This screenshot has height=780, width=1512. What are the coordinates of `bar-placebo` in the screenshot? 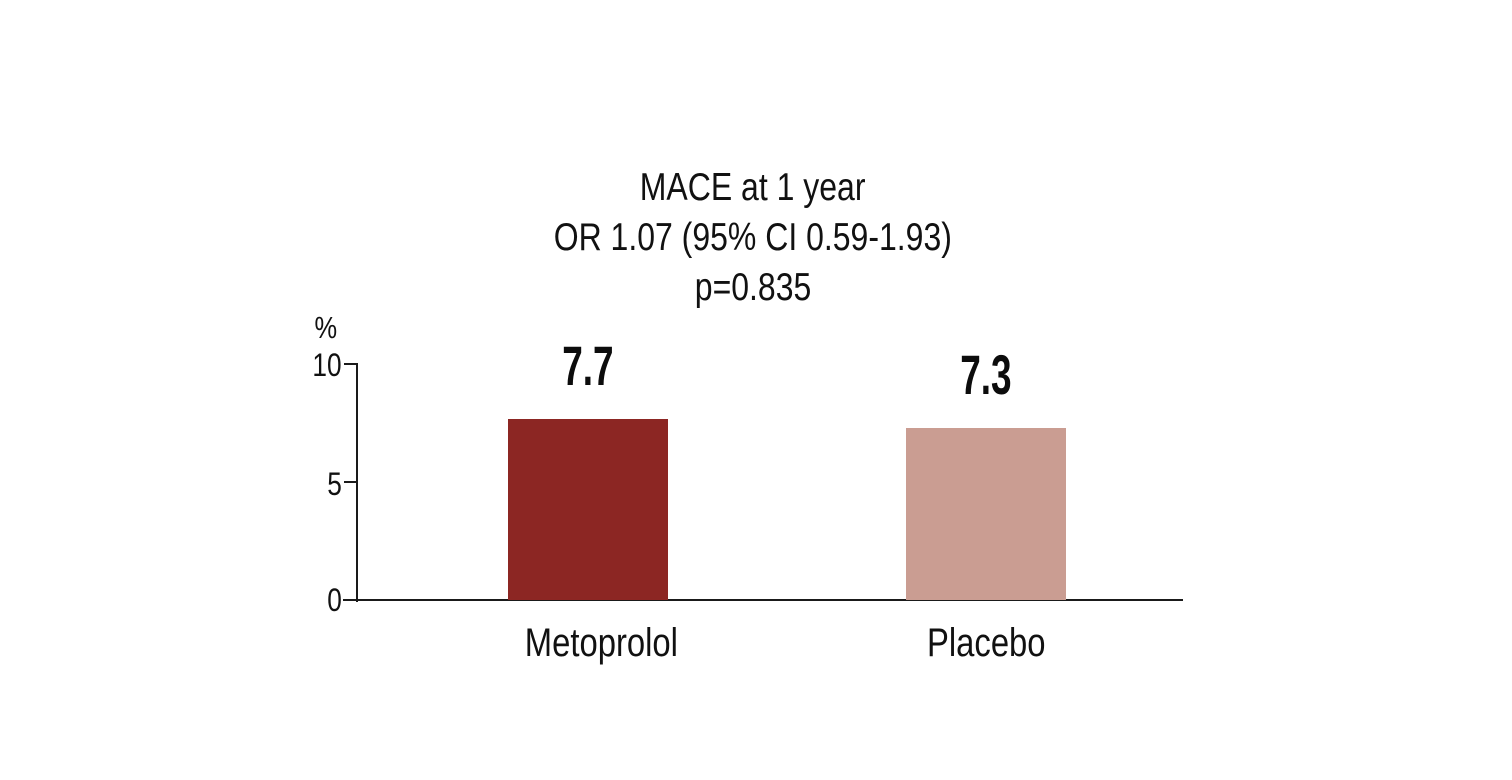 It's located at (986, 514).